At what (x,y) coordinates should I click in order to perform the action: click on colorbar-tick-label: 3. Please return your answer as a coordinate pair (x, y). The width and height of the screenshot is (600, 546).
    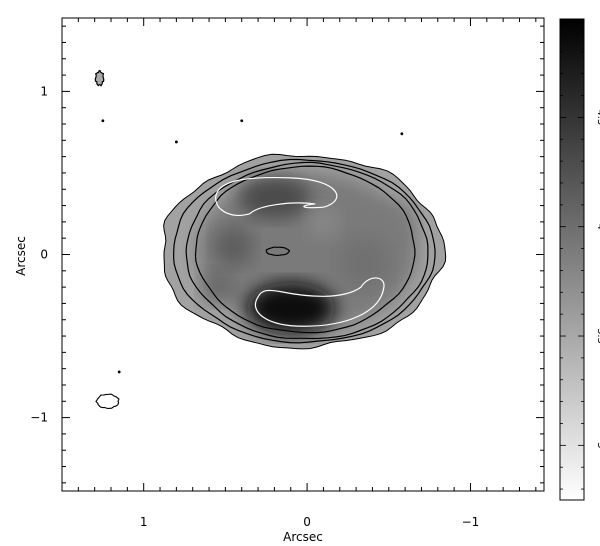
    Looking at the image, I should click on (597, 445).